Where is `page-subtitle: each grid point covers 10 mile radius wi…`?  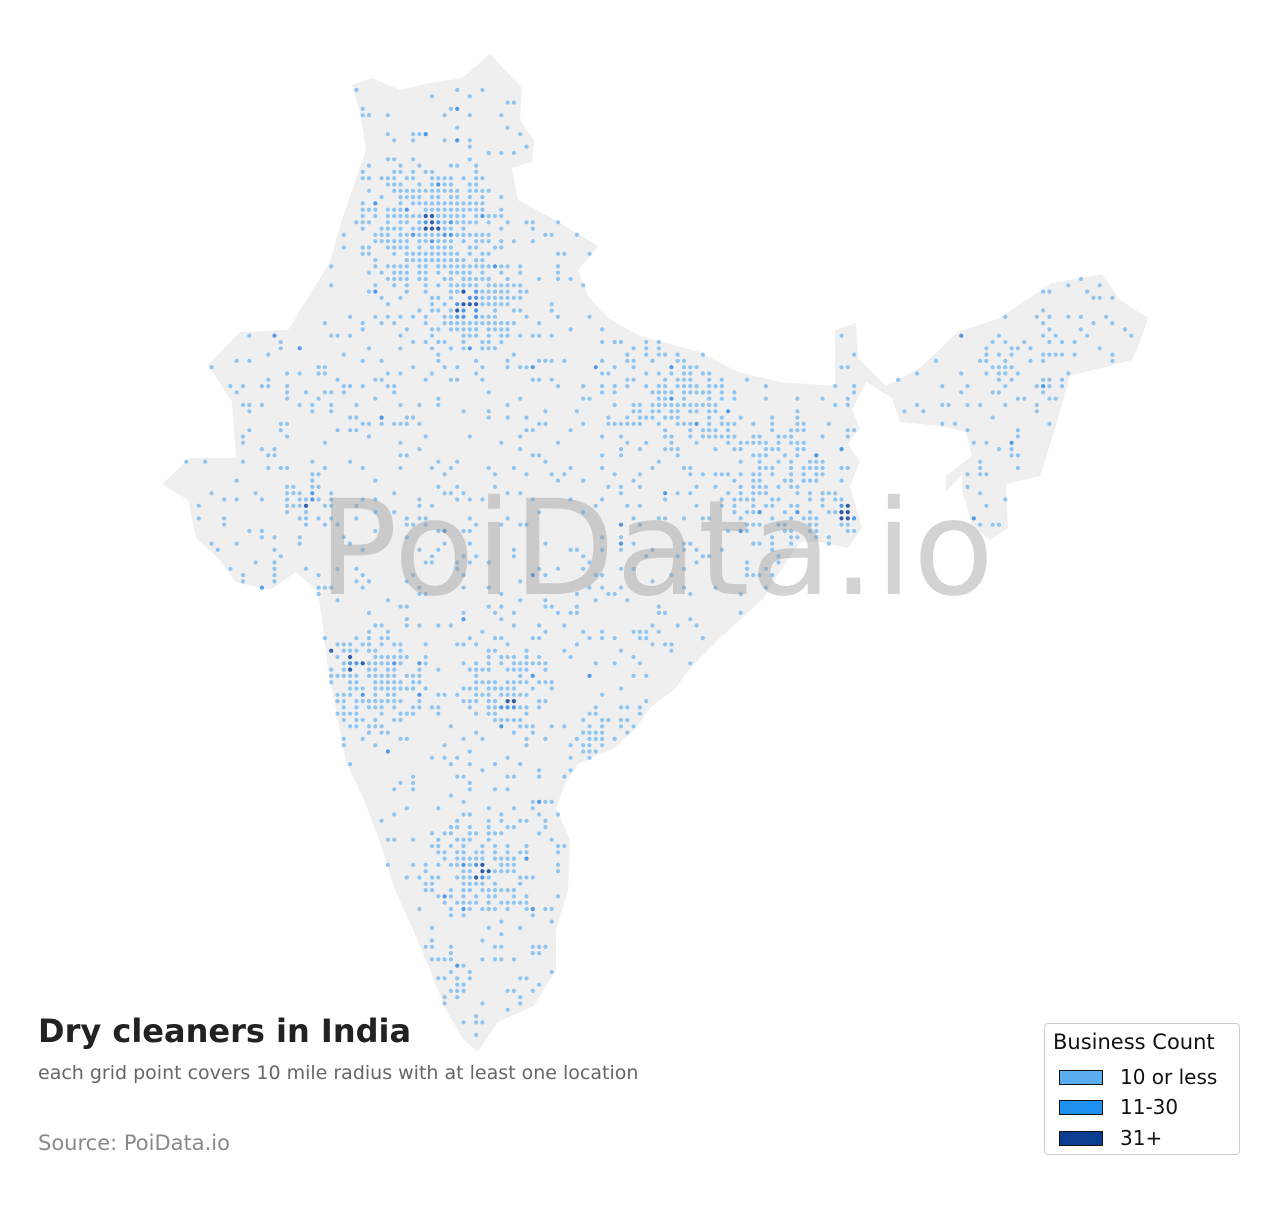 page-subtitle: each grid point covers 10 mile radius wi… is located at coordinates (338, 1073).